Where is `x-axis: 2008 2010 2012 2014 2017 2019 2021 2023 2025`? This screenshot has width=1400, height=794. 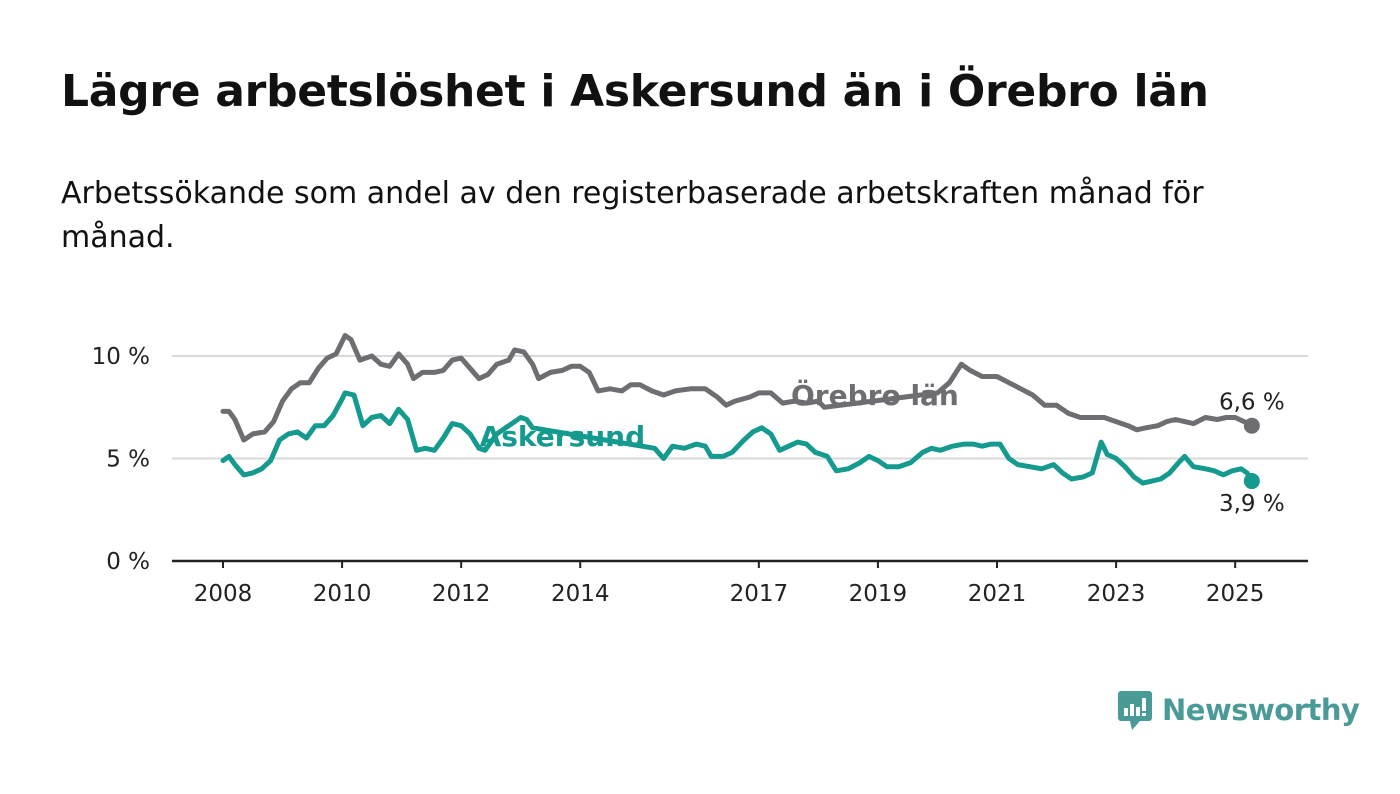
x-axis: 2008 2010 2012 2014 2017 2019 2021 2023 2025 is located at coordinates (740, 583).